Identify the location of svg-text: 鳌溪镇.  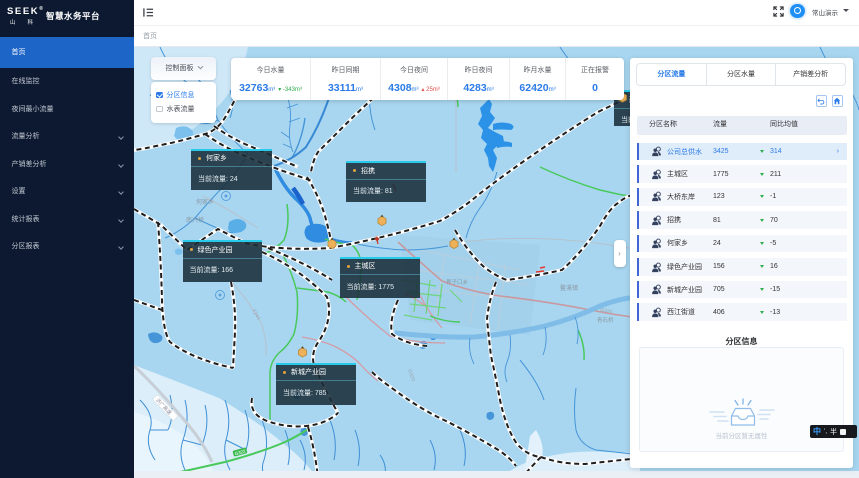
(569, 288).